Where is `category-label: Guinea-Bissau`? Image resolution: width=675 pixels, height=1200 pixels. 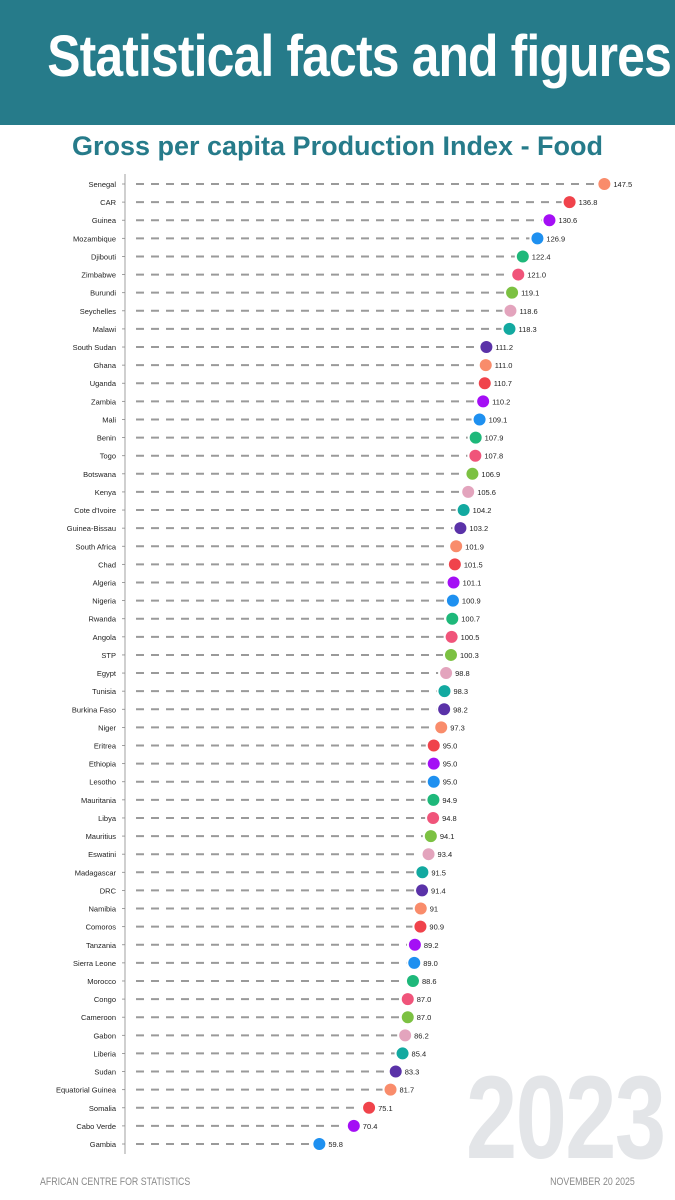
category-label: Guinea-Bissau is located at coordinates (91, 528).